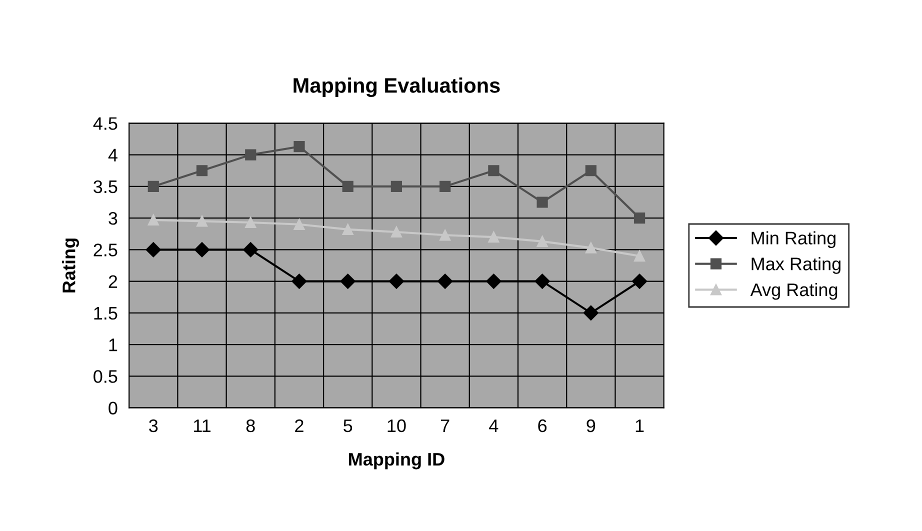 The width and height of the screenshot is (922, 531). I want to click on y-tick-label: 2, so click(113, 281).